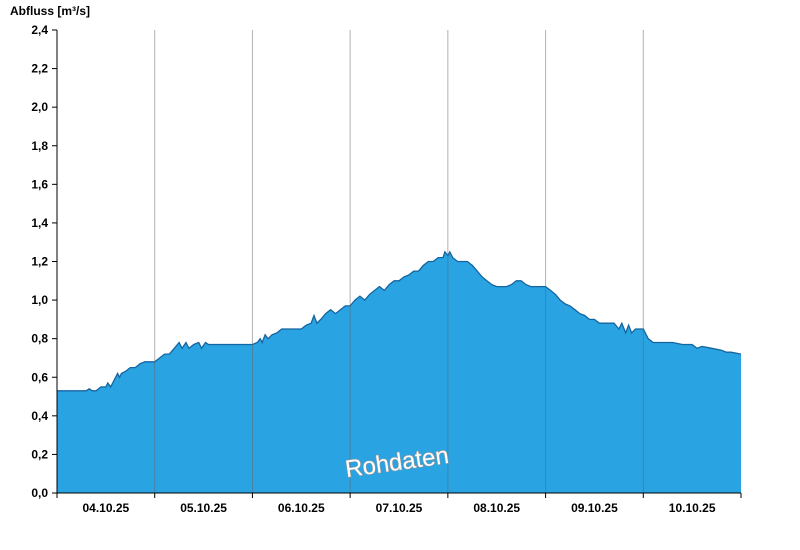 The image size is (800, 550). What do you see at coordinates (105, 508) in the screenshot?
I see `x-tick-label: 04.10.25` at bounding box center [105, 508].